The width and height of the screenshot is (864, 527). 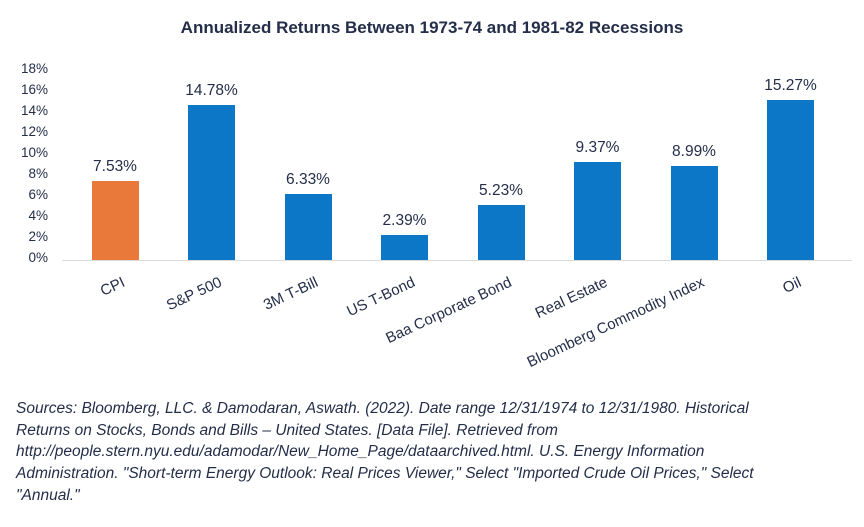 I want to click on y-axis-tick-label: 0%, so click(x=38, y=257).